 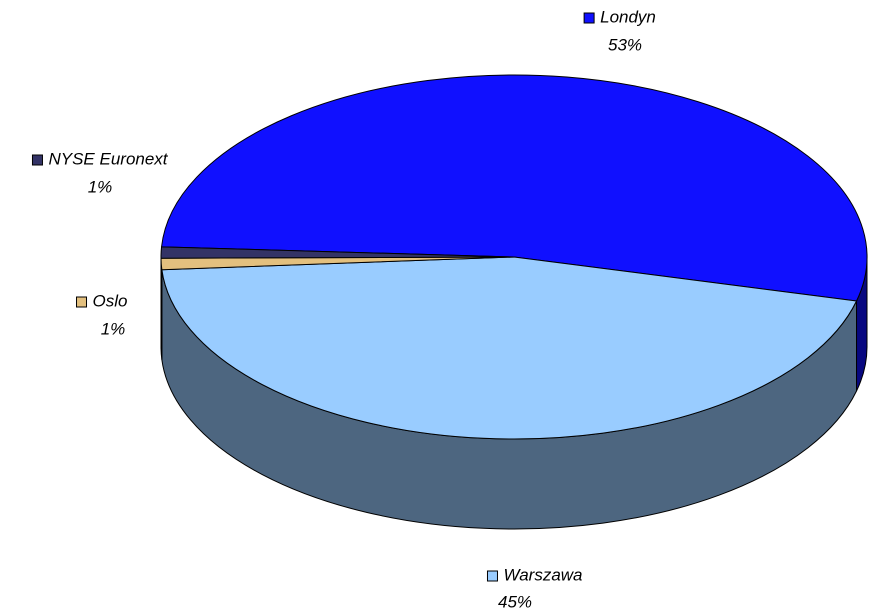 What do you see at coordinates (108, 158) in the screenshot?
I see `slice-label: NYSE Euronext` at bounding box center [108, 158].